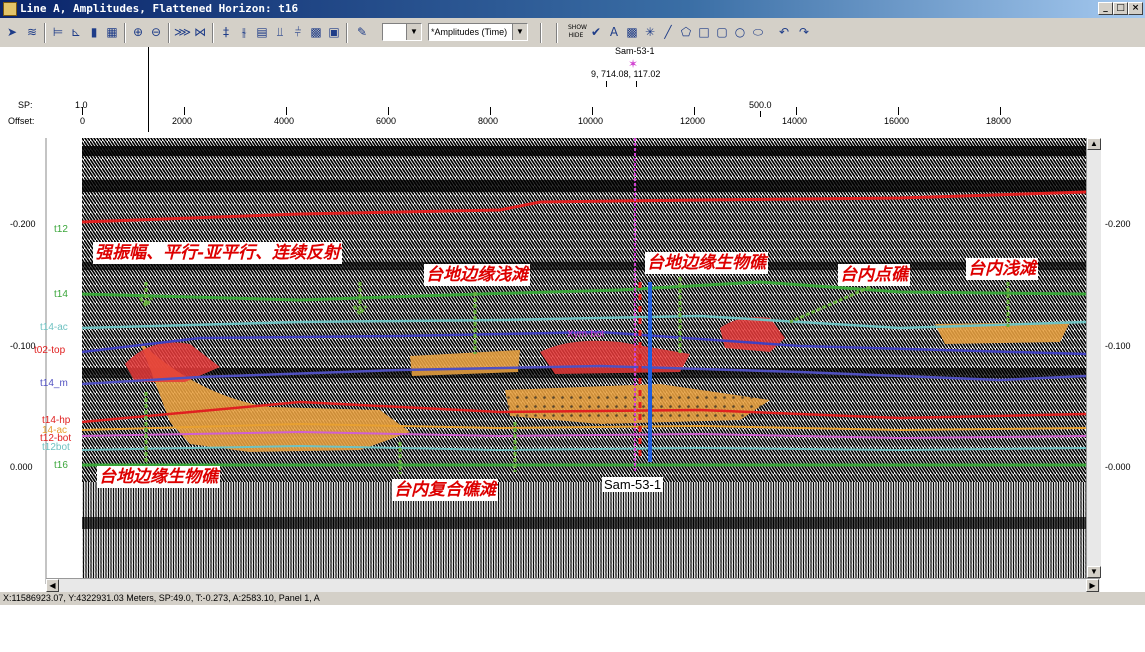 This screenshot has height=652, width=1145. I want to click on scroll-down-icon: ▼, so click(1094, 572).